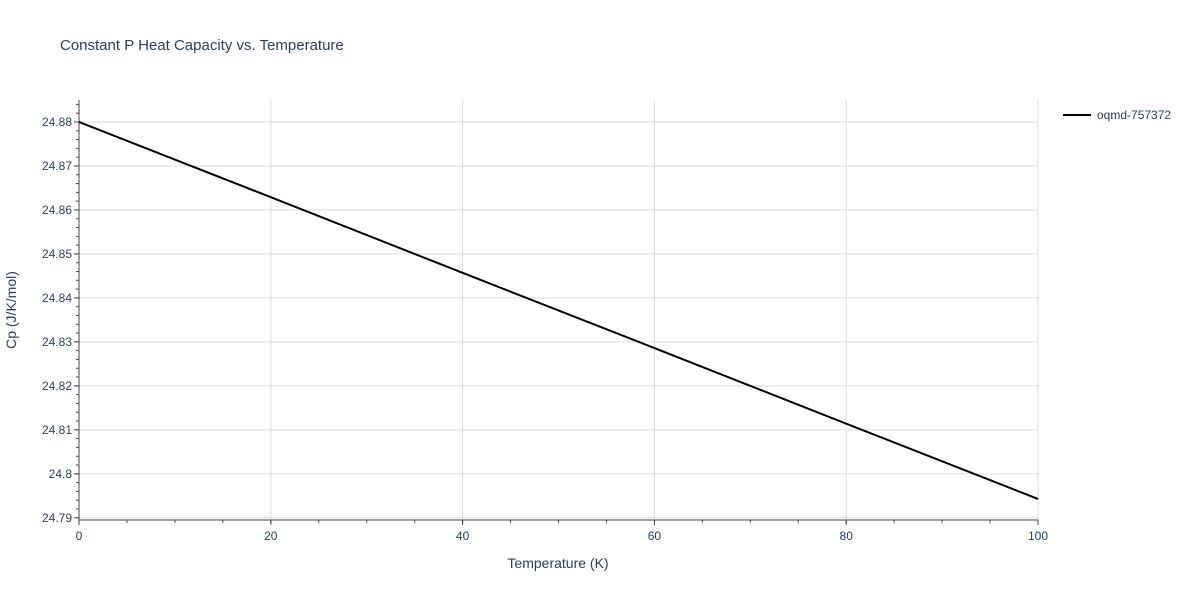 This screenshot has width=1200, height=600. I want to click on y-tick-label: 24.85, so click(57, 254).